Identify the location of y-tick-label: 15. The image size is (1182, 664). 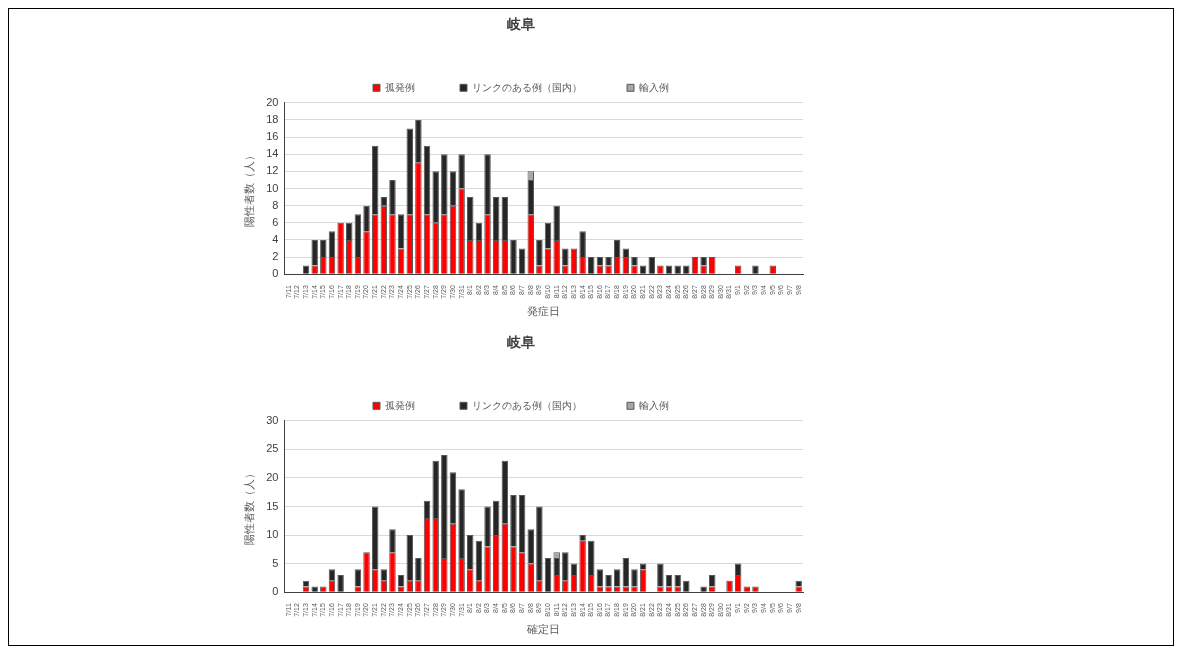
(272, 505).